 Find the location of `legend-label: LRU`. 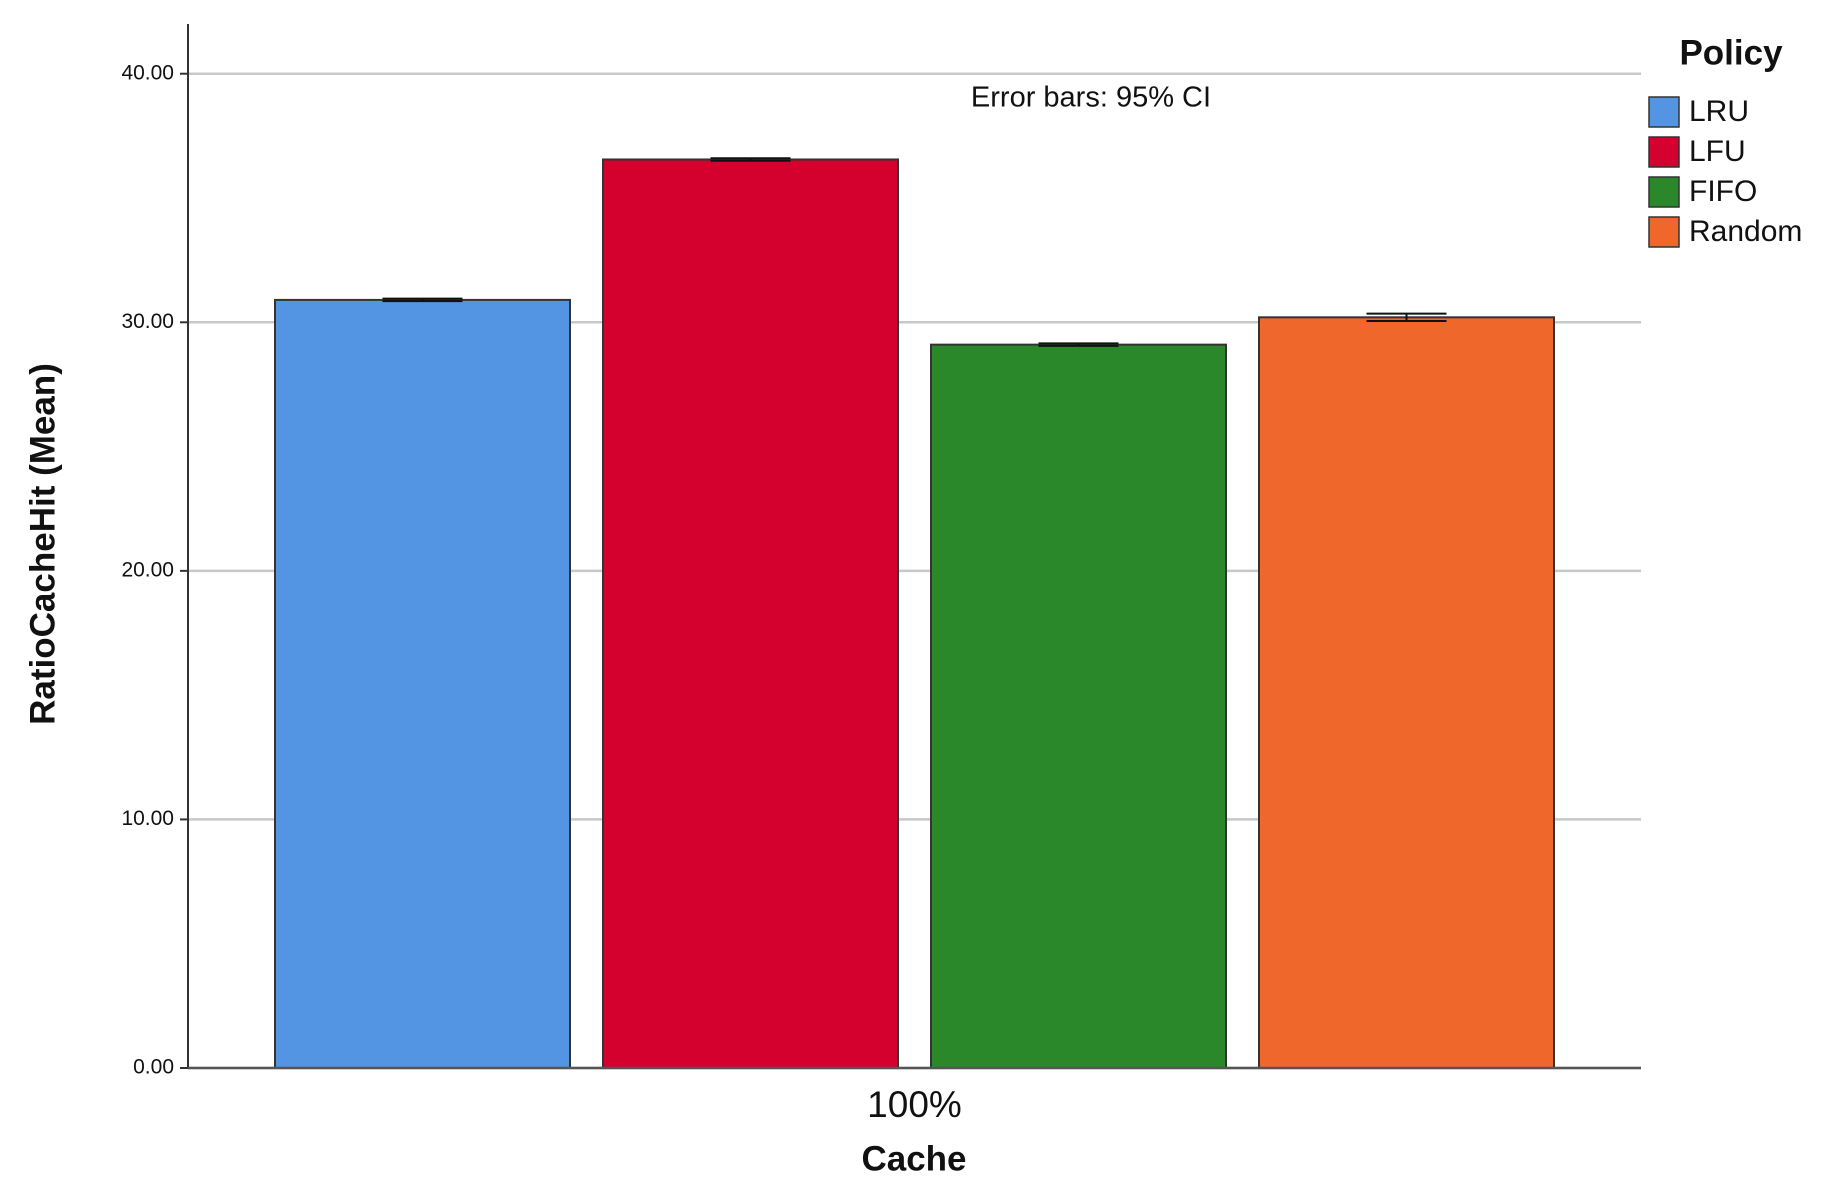

legend-label: LRU is located at coordinates (1719, 111).